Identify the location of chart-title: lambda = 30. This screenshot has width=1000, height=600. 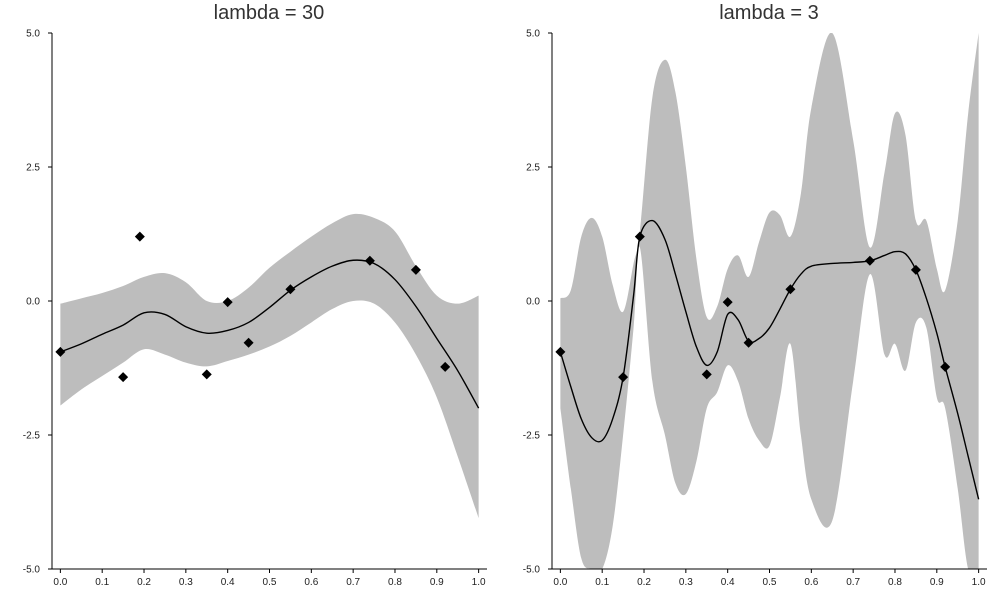
(269, 13).